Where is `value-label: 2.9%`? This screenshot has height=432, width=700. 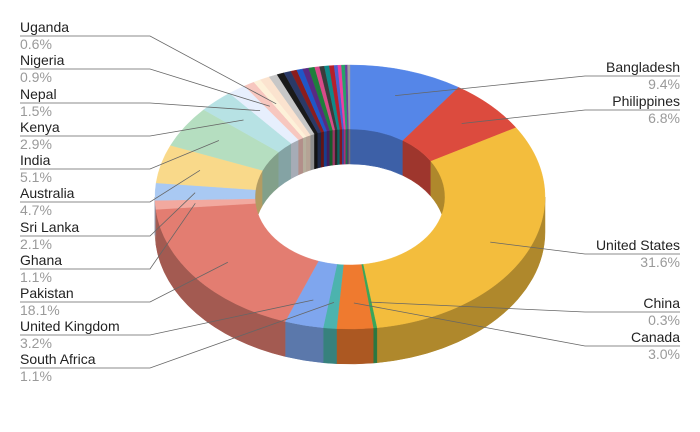
value-label: 2.9% is located at coordinates (36, 144).